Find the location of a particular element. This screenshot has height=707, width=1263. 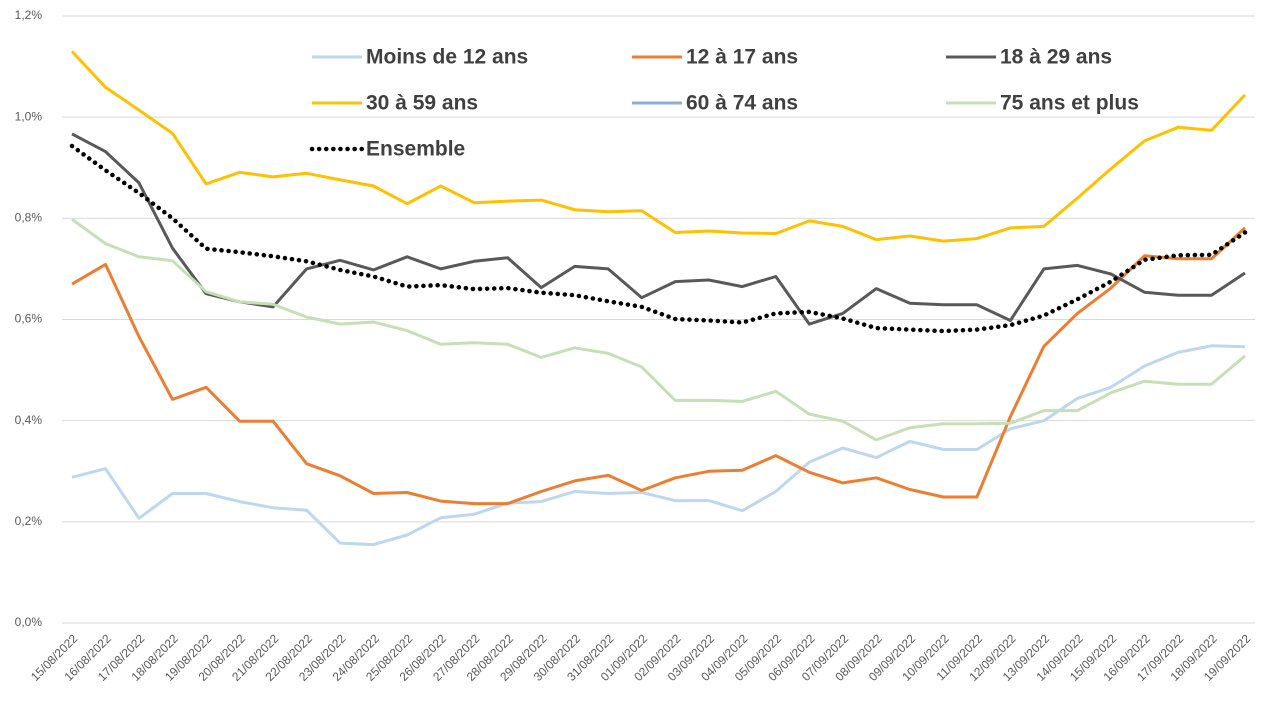

y-tick-label: 0,4% is located at coordinates (29, 420).